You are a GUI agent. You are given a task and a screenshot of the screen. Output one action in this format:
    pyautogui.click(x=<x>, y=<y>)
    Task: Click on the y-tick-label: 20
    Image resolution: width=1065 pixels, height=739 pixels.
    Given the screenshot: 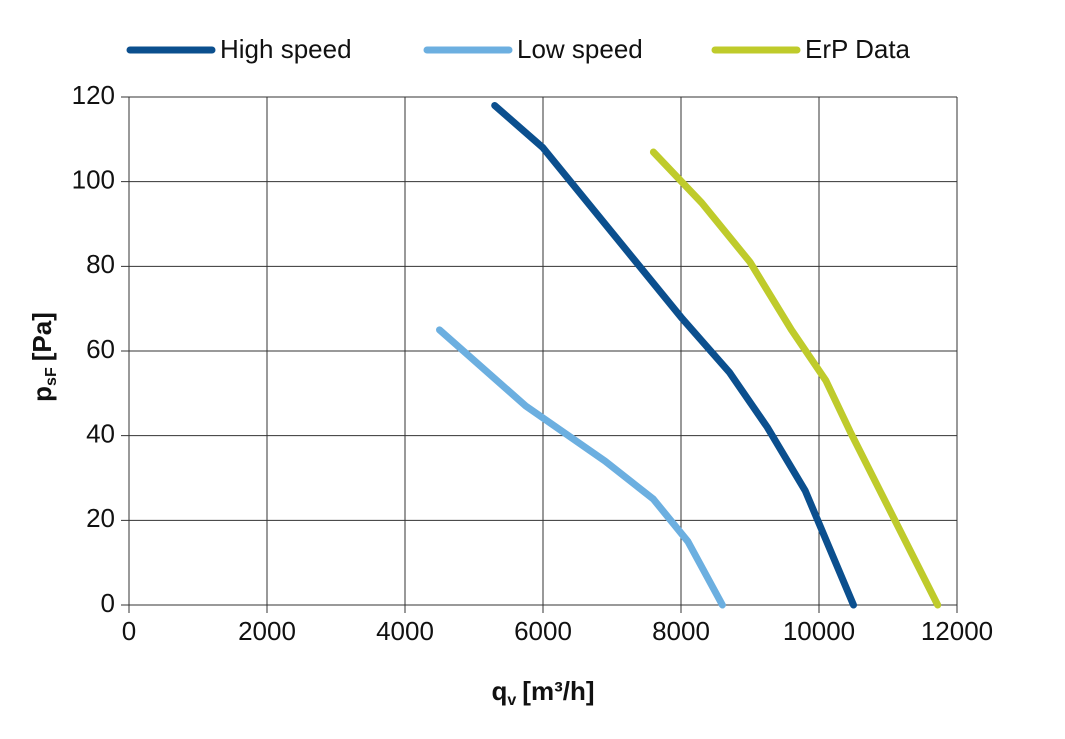 What is the action you would take?
    pyautogui.click(x=100, y=518)
    